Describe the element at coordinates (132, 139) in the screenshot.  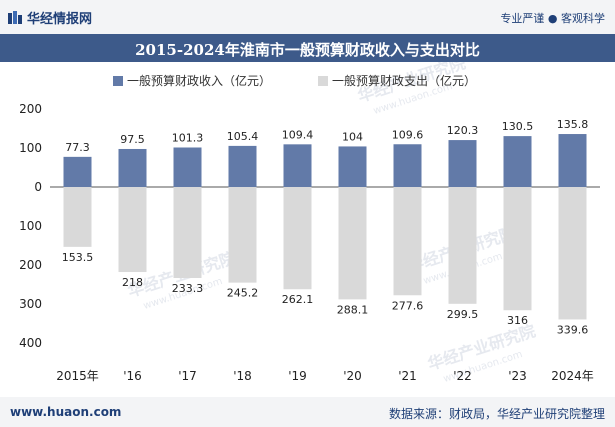
I see `income-value-label: 97.5` at that location.